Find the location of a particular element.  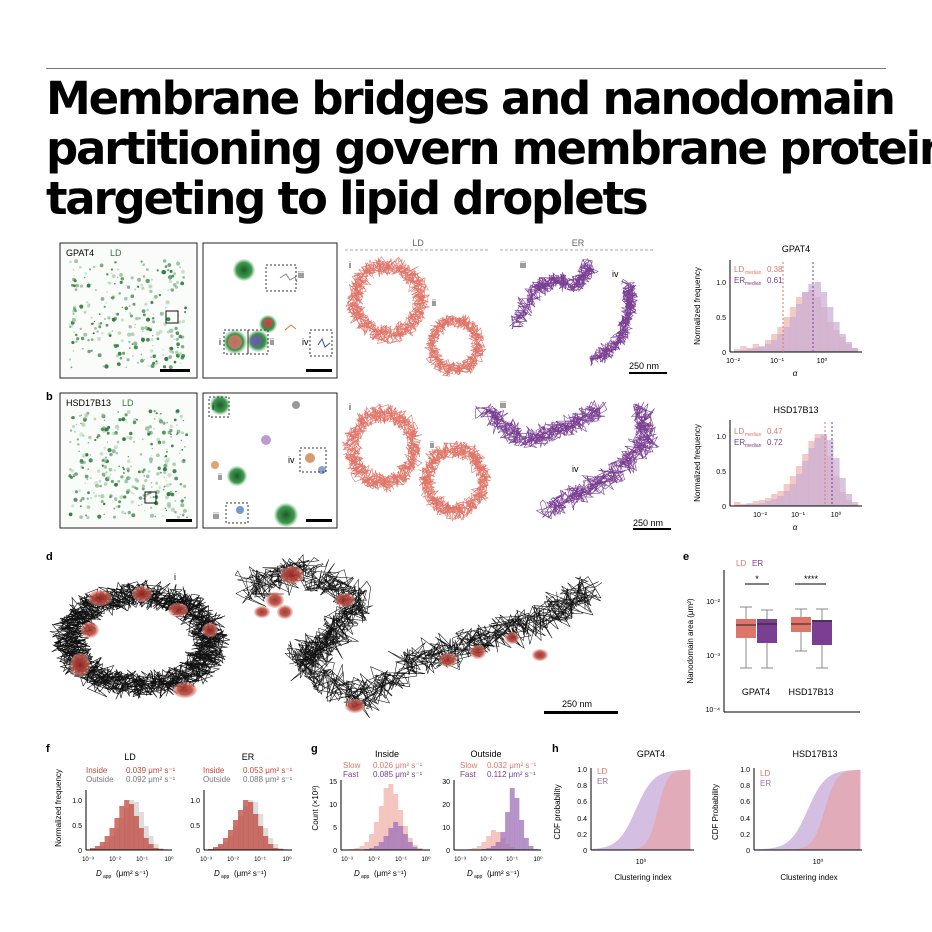

panel-h-gpat4-ylabel: CDF probability is located at coordinates (557, 811).